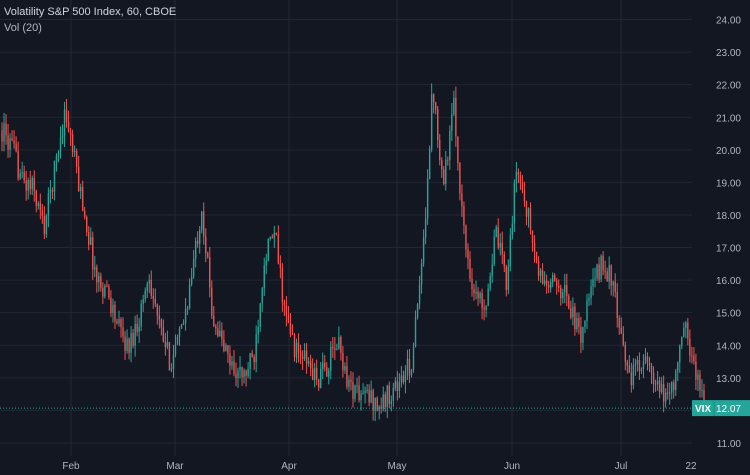 The image size is (750, 475). What do you see at coordinates (721, 408) in the screenshot?
I see `last-price-badge-bg` at bounding box center [721, 408].